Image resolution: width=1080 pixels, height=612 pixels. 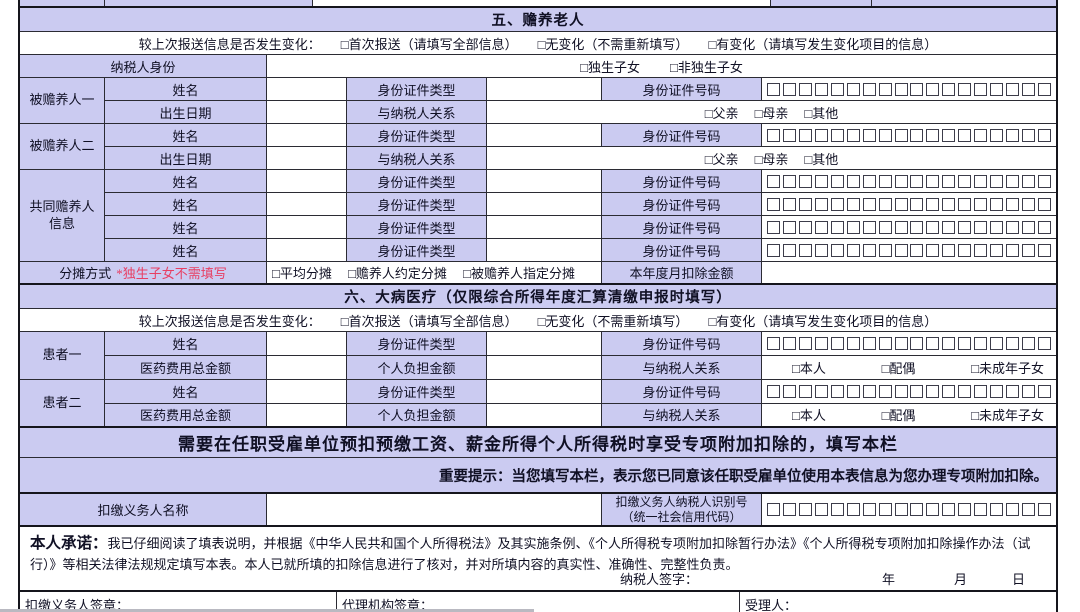 I want to click on joint1-id-number-boxes, so click(x=909, y=181).